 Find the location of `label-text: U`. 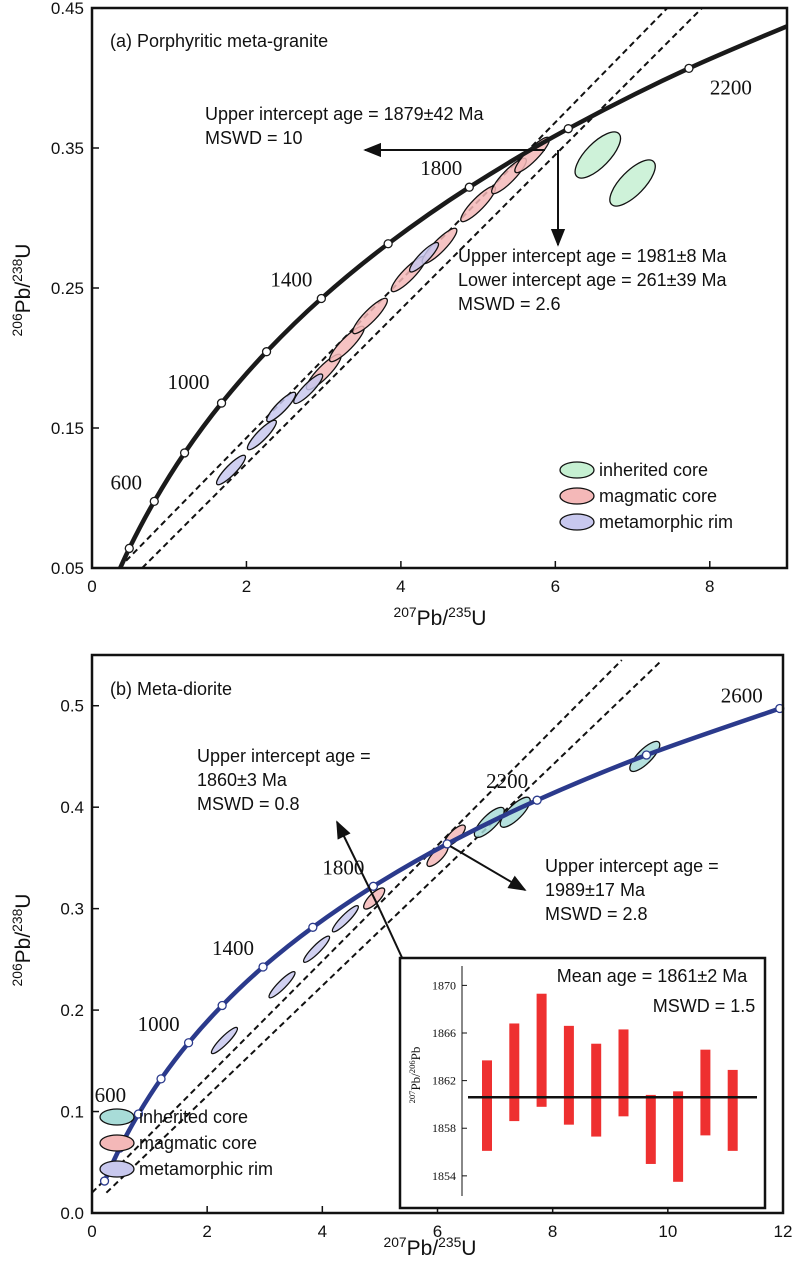

label-text: U is located at coordinates (478, 618).